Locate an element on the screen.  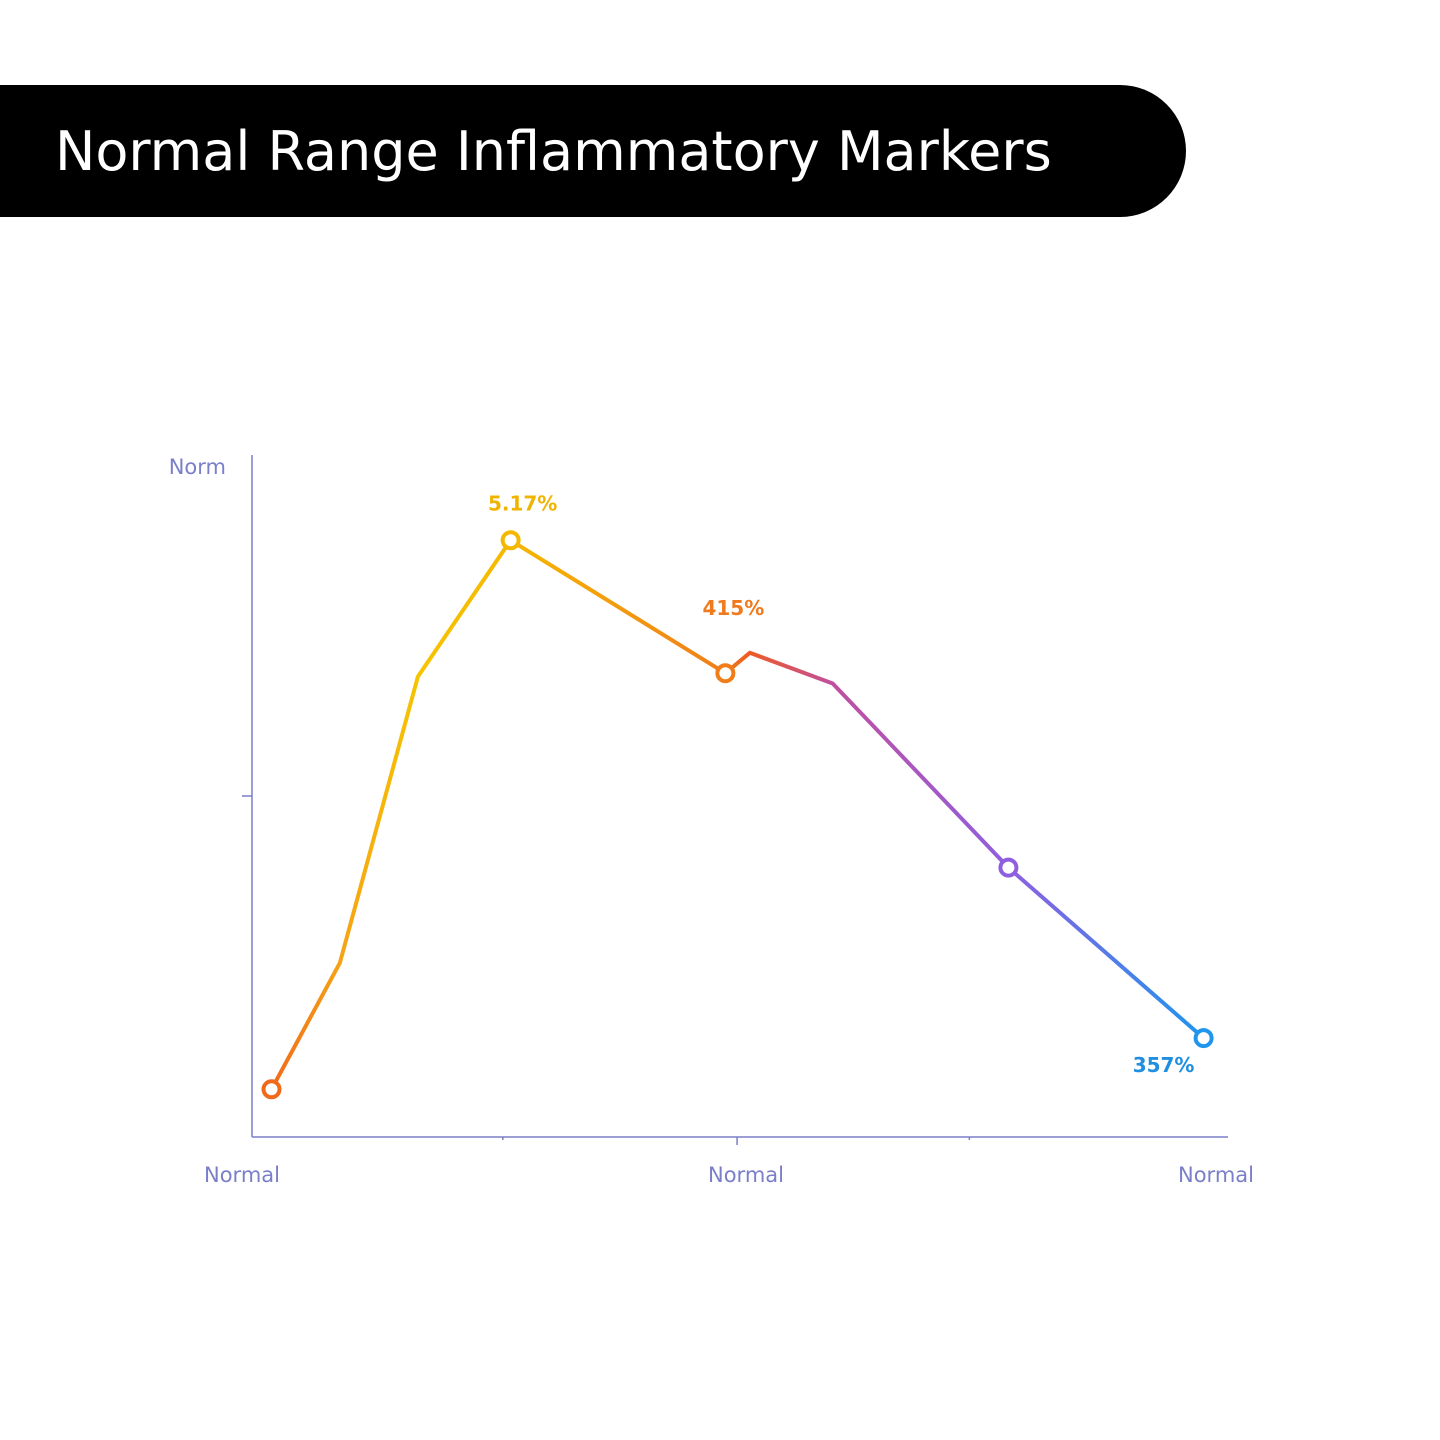
title-banner: Normal Range Inflammatory Markers is located at coordinates (593, 151).